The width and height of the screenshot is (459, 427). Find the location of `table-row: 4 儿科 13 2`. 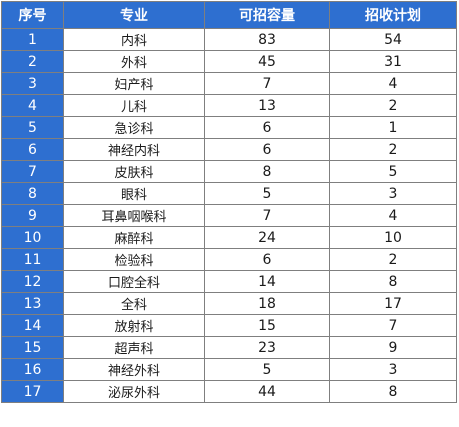

table-row: 4 儿科 13 2 is located at coordinates (229, 105).